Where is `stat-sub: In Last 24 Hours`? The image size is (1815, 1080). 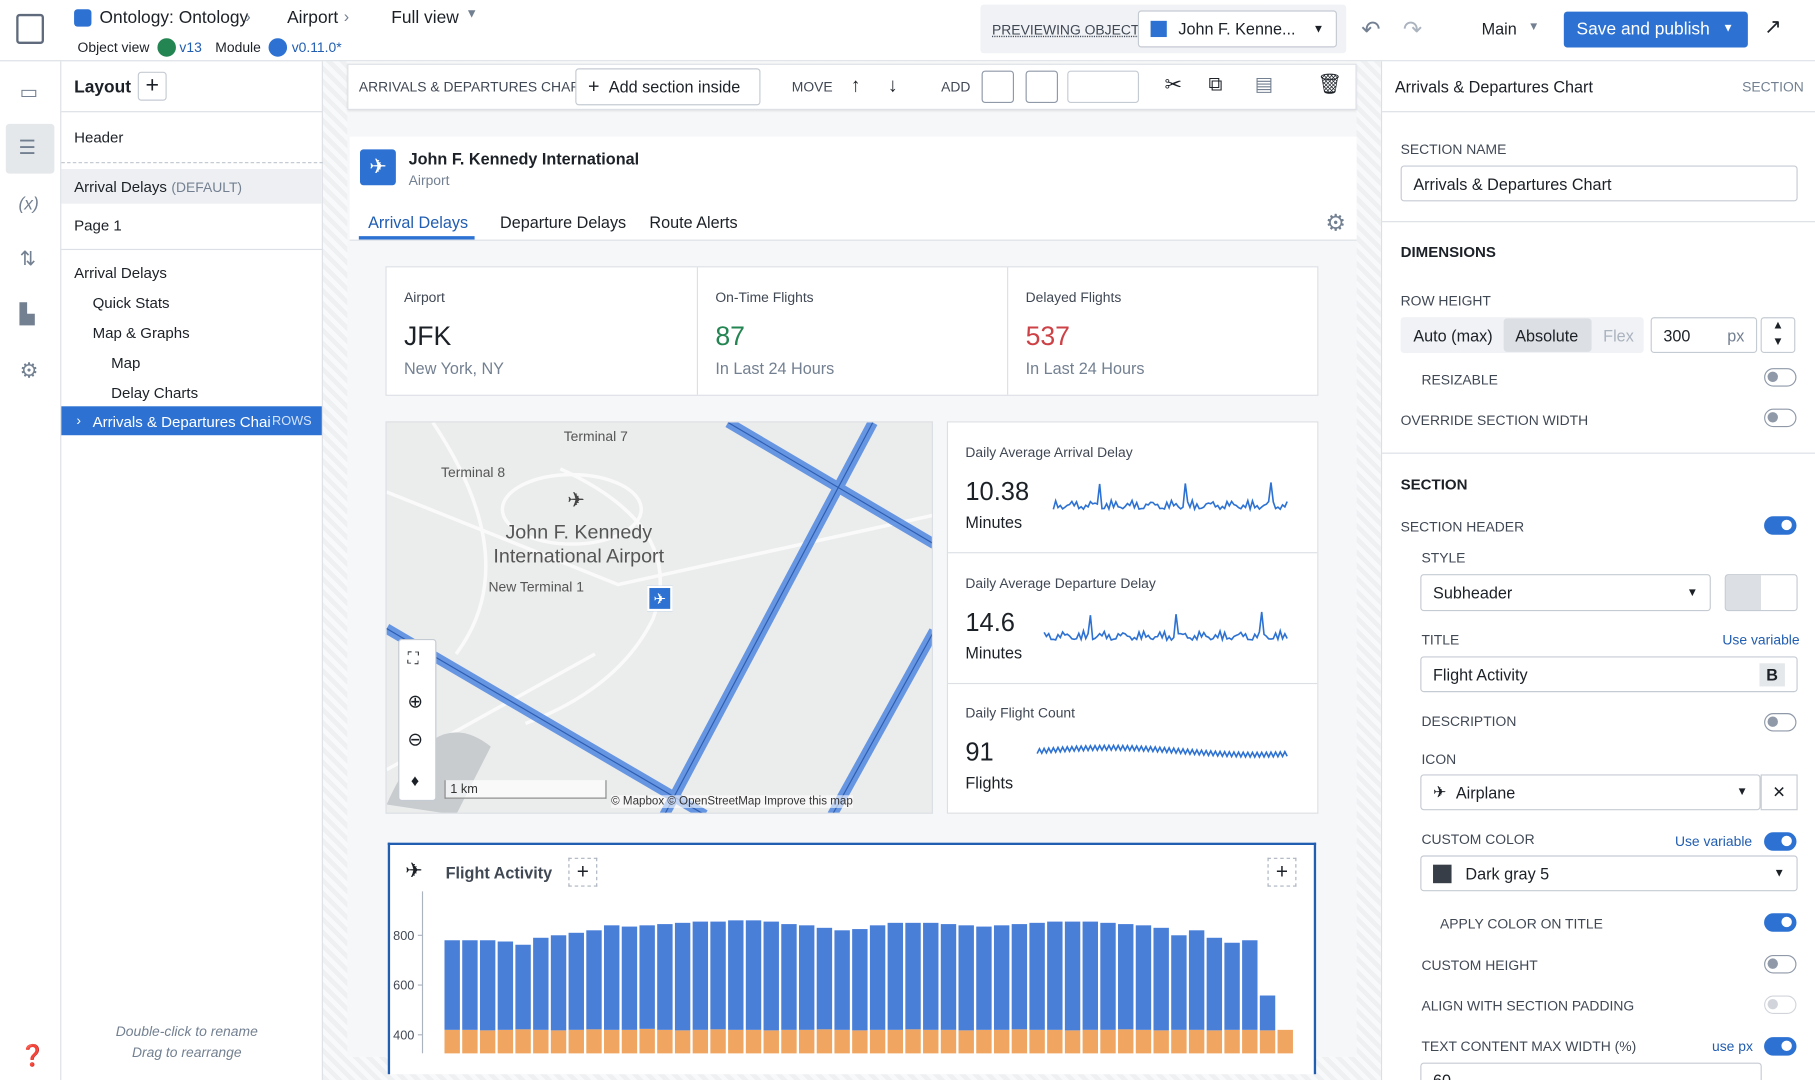 stat-sub: In Last 24 Hours is located at coordinates (775, 368).